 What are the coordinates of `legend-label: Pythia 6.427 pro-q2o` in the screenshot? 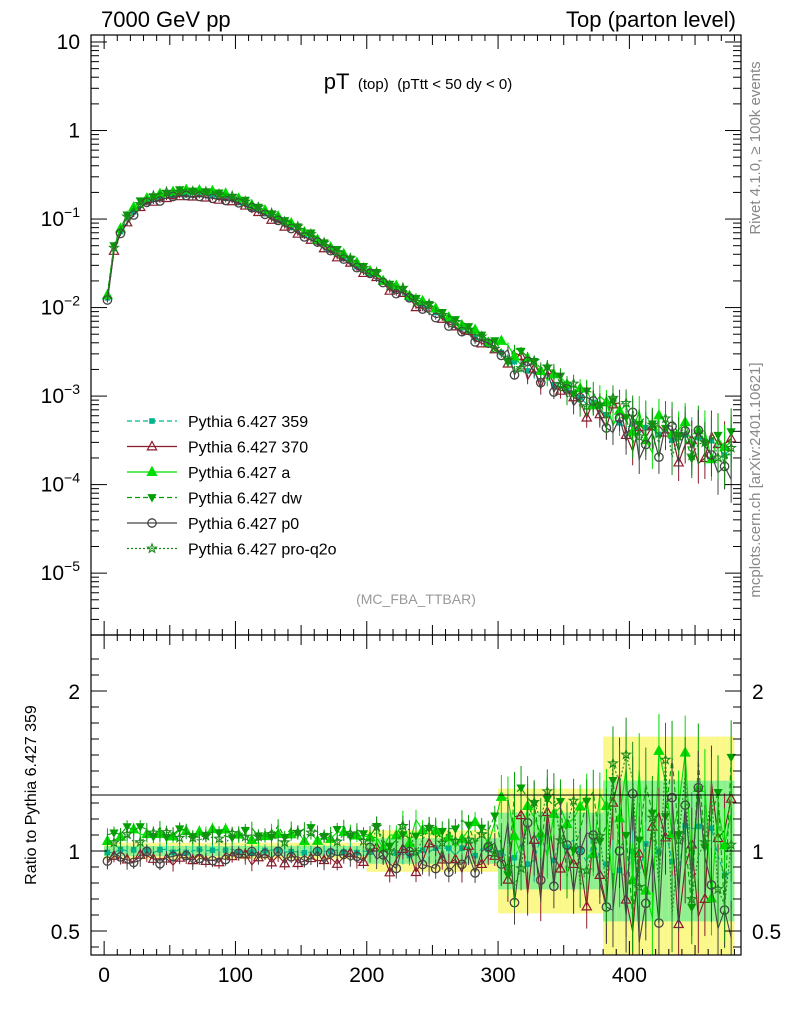 It's located at (262, 550).